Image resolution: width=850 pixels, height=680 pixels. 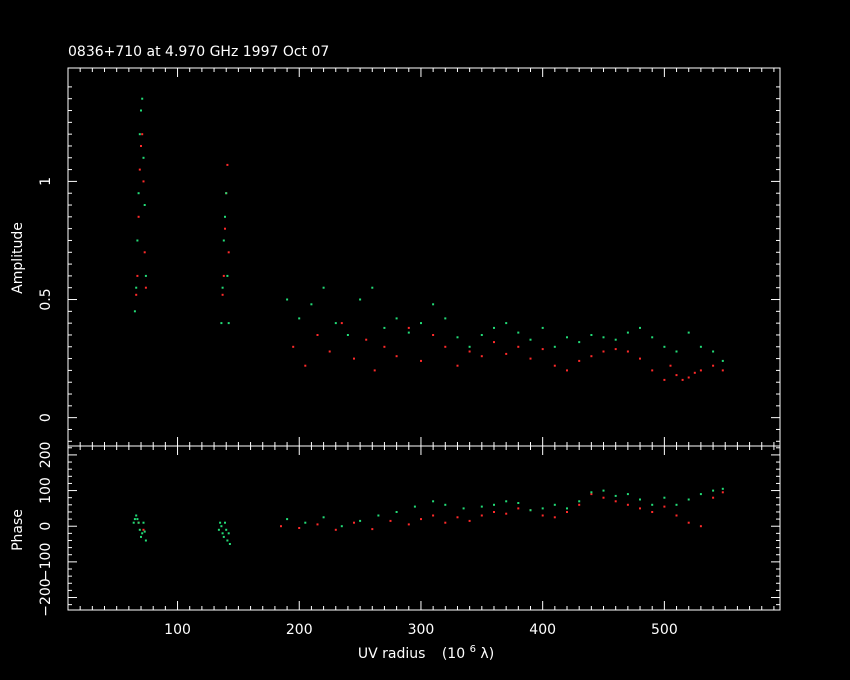 I want to click on amplitude-y-tick-label: 1, so click(x=46, y=181).